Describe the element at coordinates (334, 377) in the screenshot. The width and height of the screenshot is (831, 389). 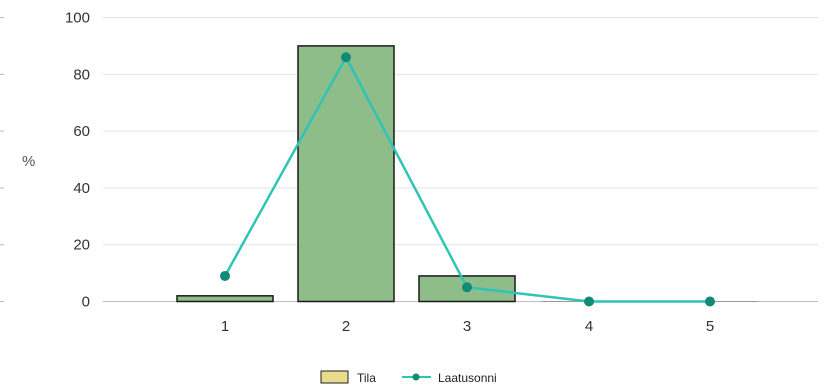
I see `legend-swatch-tila` at that location.